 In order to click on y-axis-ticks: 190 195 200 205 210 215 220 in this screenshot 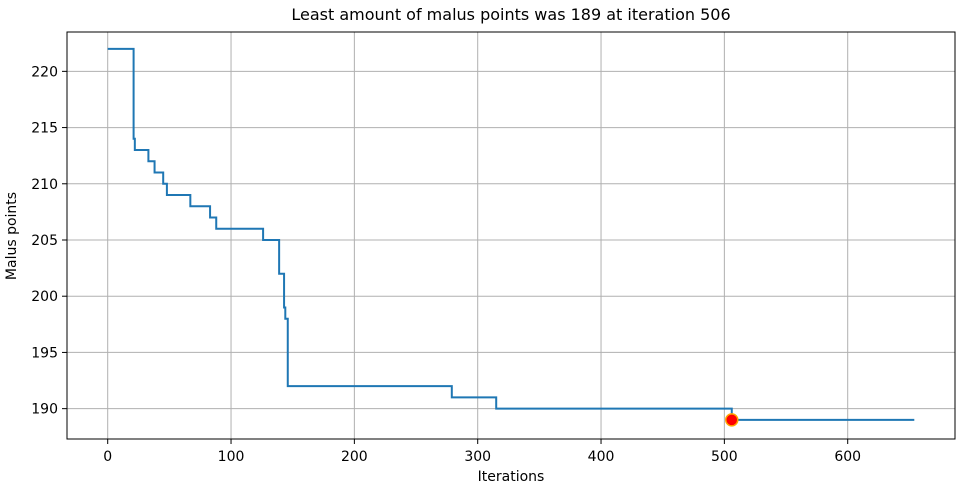, I will do `click(49, 241)`.